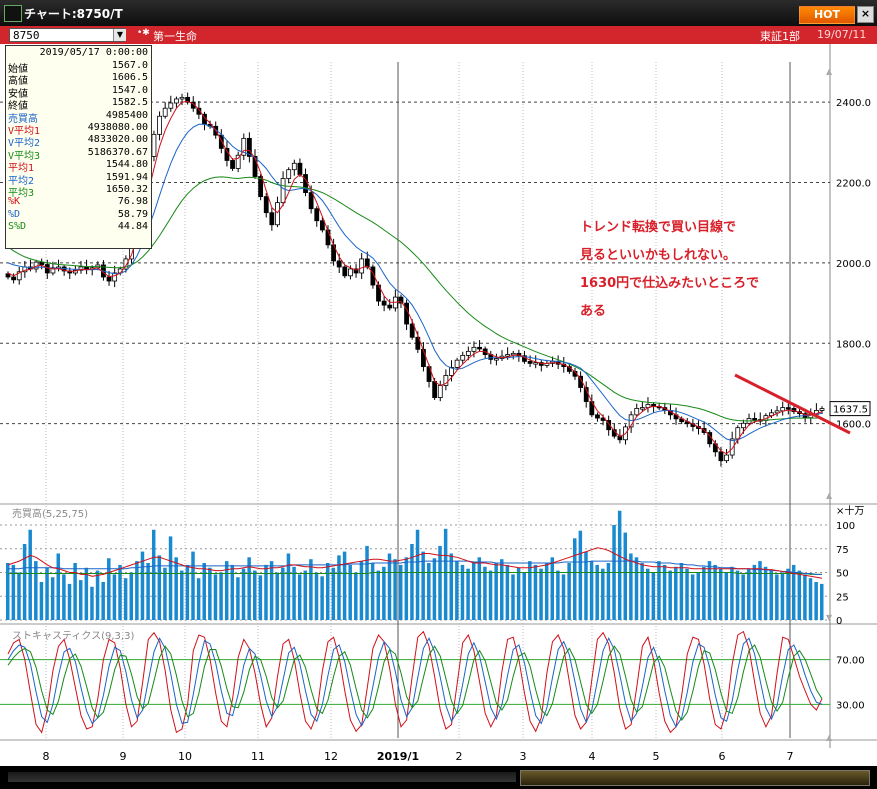 The height and width of the screenshot is (789, 877). Describe the element at coordinates (792, 404) in the screenshot. I see `trend-line` at that location.